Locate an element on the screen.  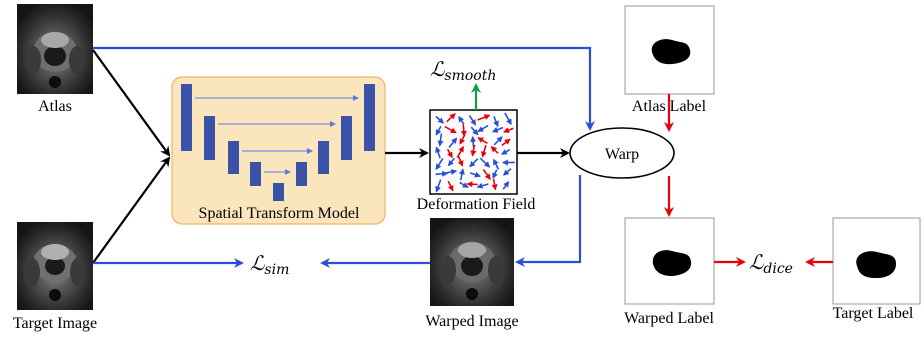
atlas-label: Atlas is located at coordinates (55, 106).